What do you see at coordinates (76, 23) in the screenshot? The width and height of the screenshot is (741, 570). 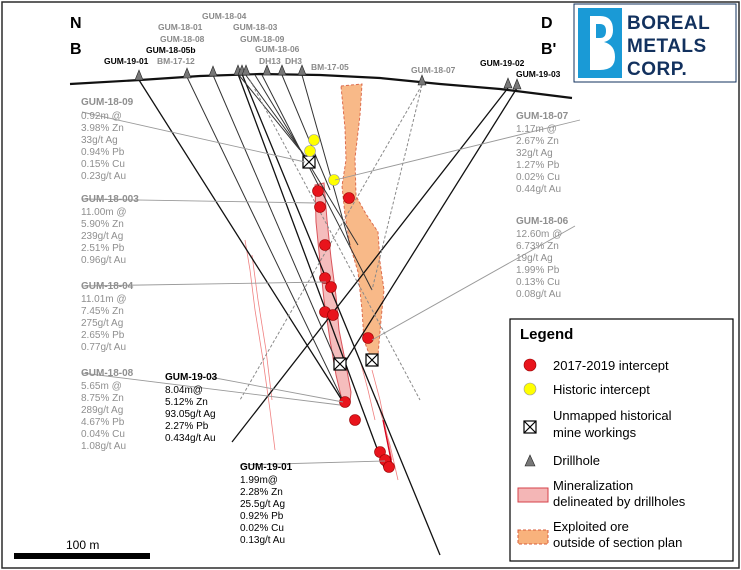 I see `corner-n: N` at bounding box center [76, 23].